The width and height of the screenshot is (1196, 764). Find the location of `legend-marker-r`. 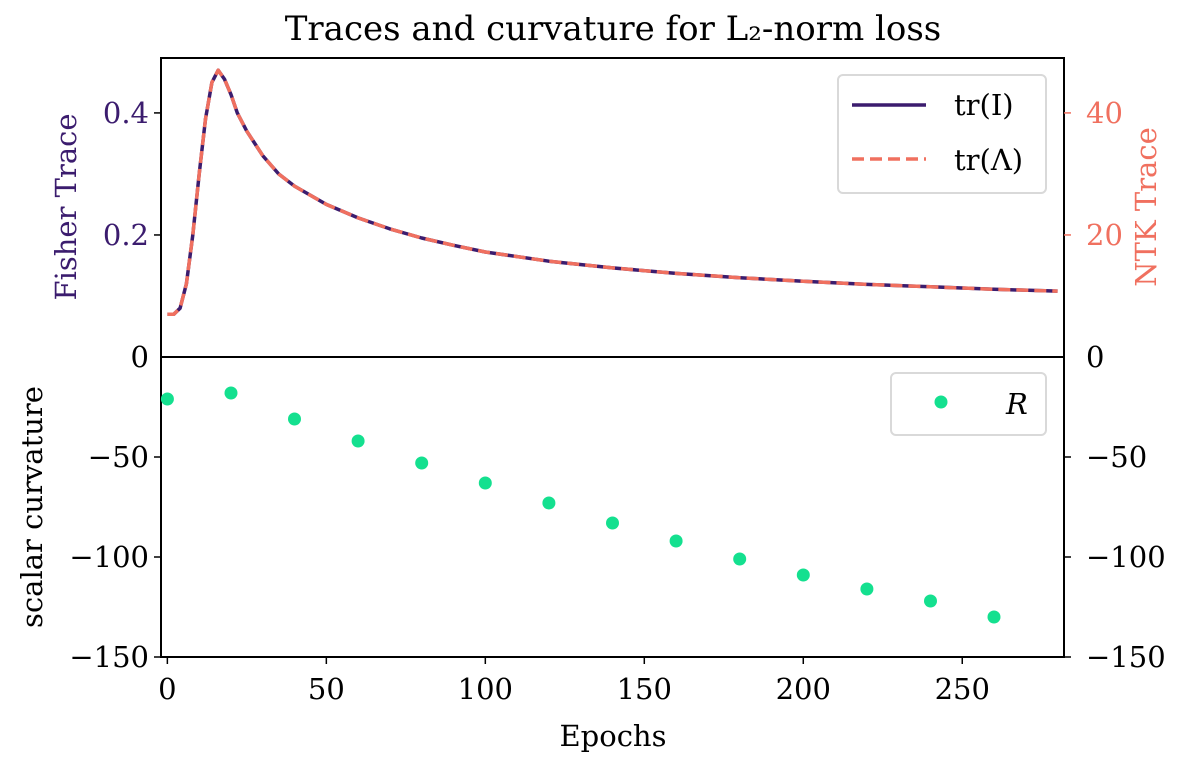

legend-marker-r is located at coordinates (941, 402).